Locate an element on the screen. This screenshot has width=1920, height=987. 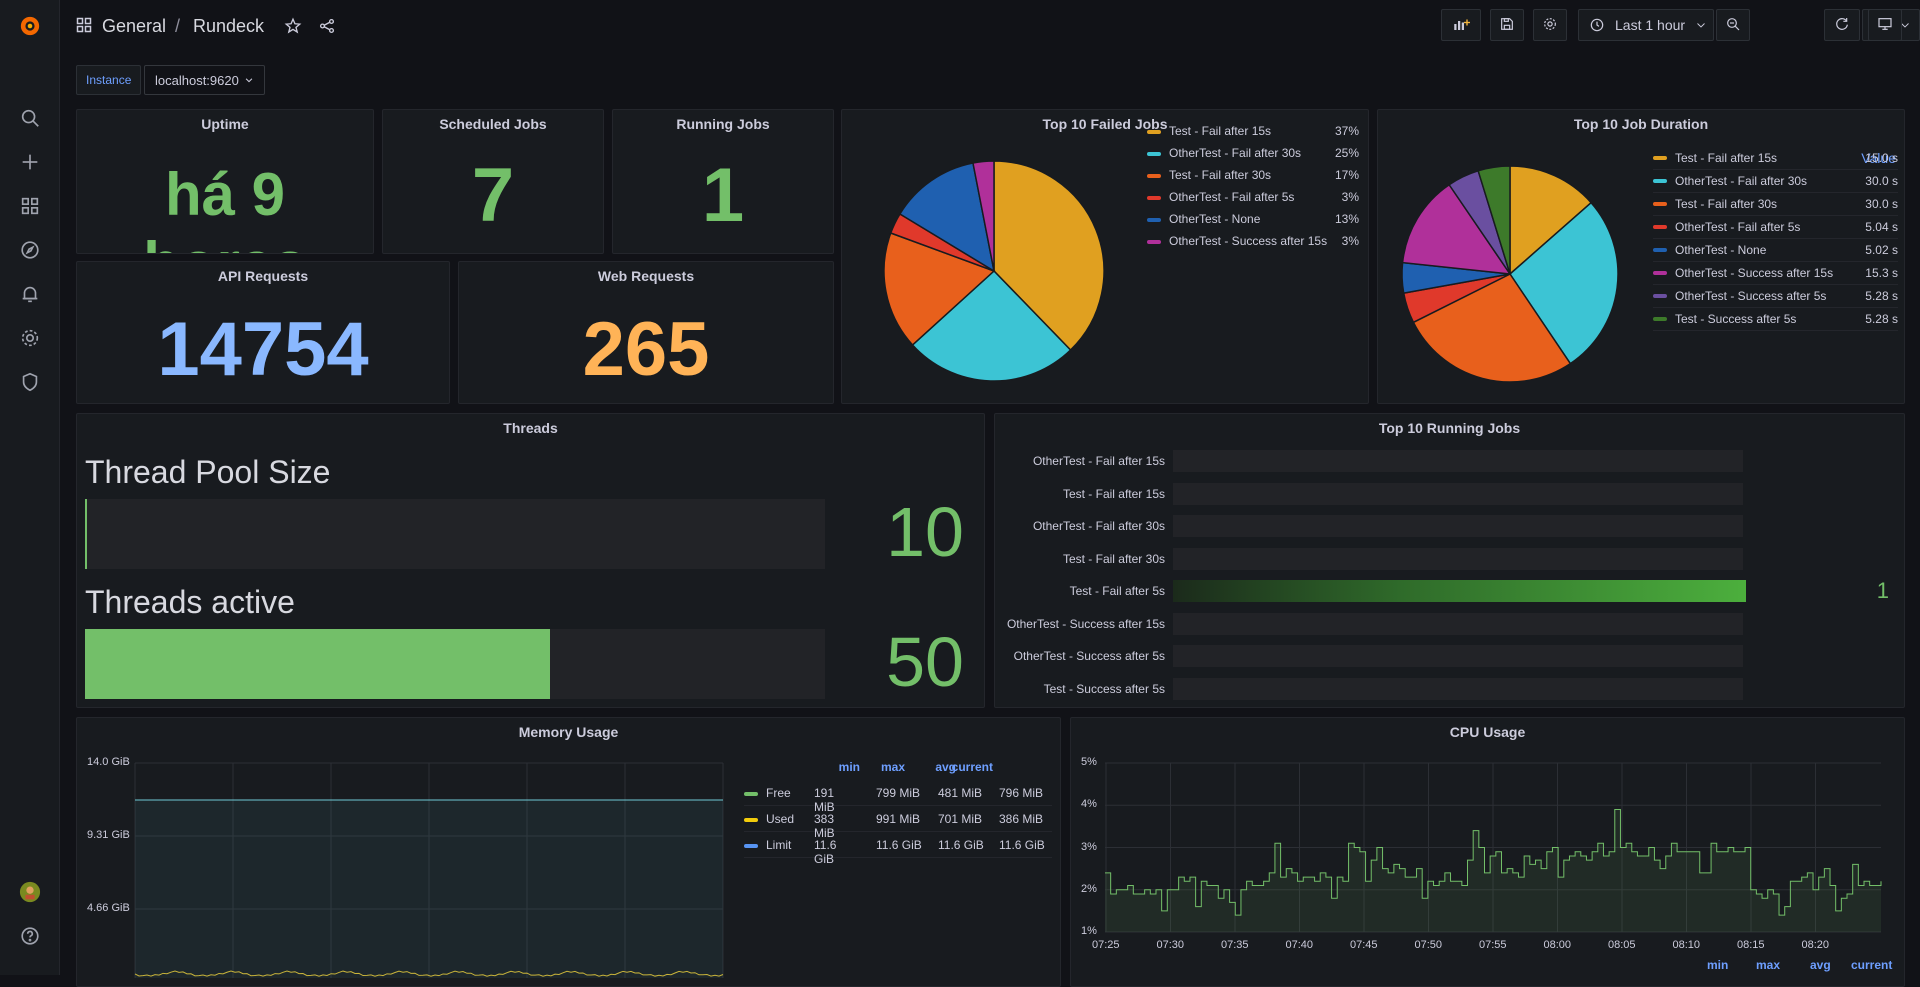
legend-item: OtherTest - Success after 15s 3% is located at coordinates (1253, 242).